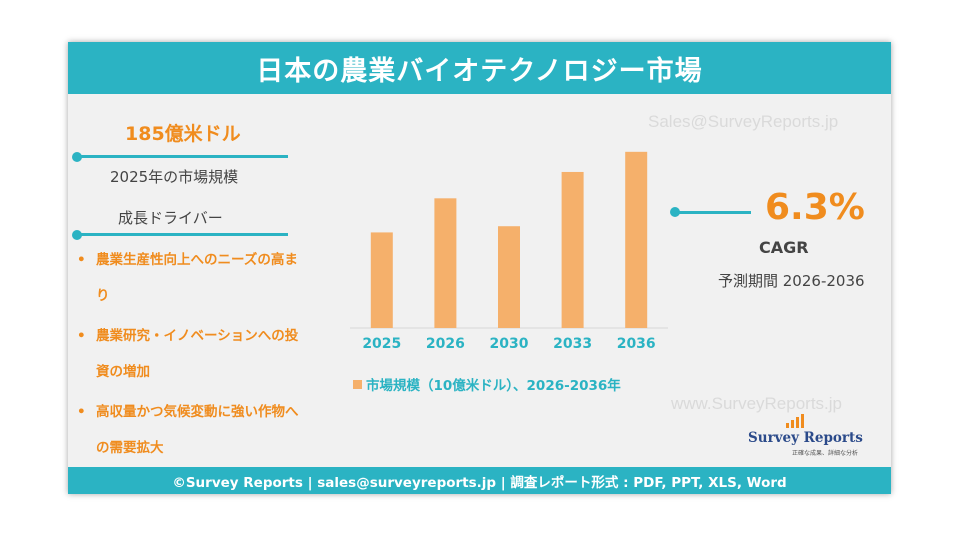 The height and width of the screenshot is (540, 960). Describe the element at coordinates (170, 218) in the screenshot. I see `drivers-title: 成長ドライバー` at that location.